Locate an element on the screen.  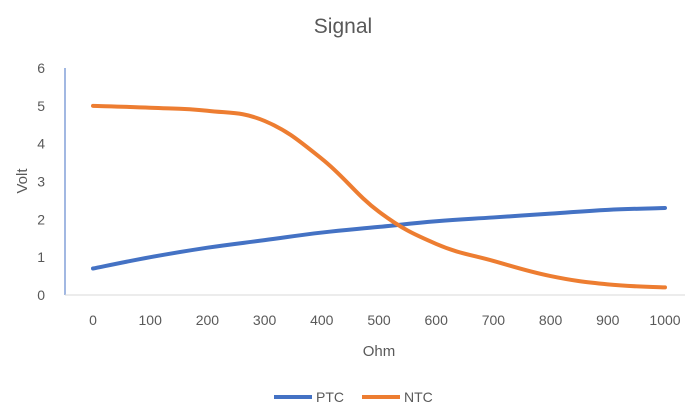
legend: PTC NTC is located at coordinates (353, 397).